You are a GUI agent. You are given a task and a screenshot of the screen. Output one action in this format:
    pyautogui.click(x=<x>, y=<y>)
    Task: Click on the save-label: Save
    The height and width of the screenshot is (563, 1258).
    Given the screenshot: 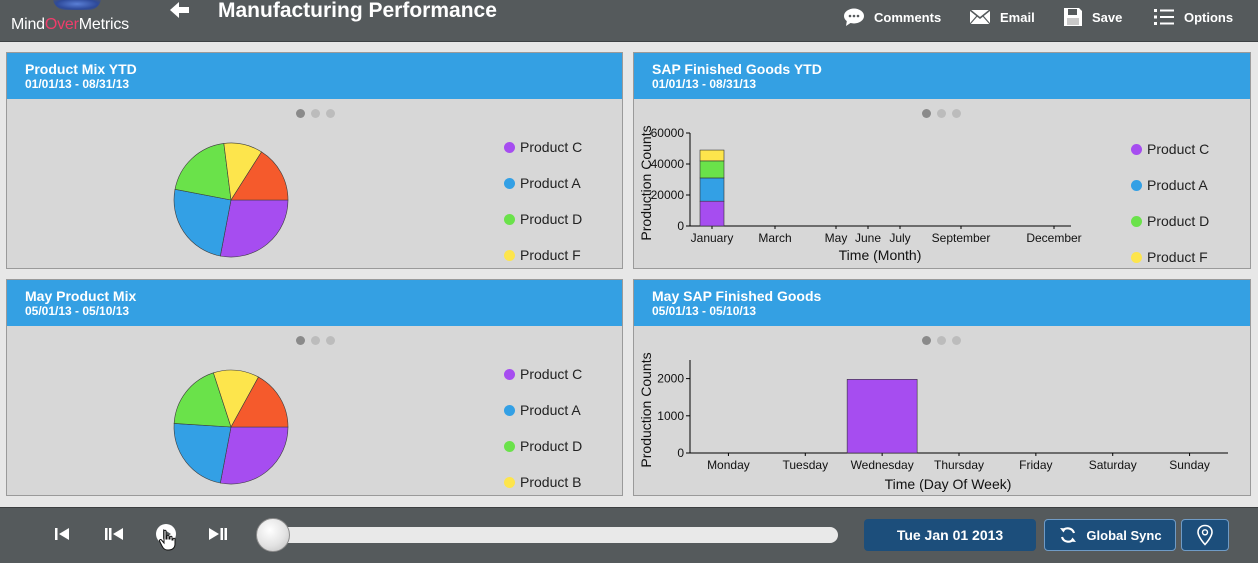 What is the action you would take?
    pyautogui.click(x=1107, y=17)
    